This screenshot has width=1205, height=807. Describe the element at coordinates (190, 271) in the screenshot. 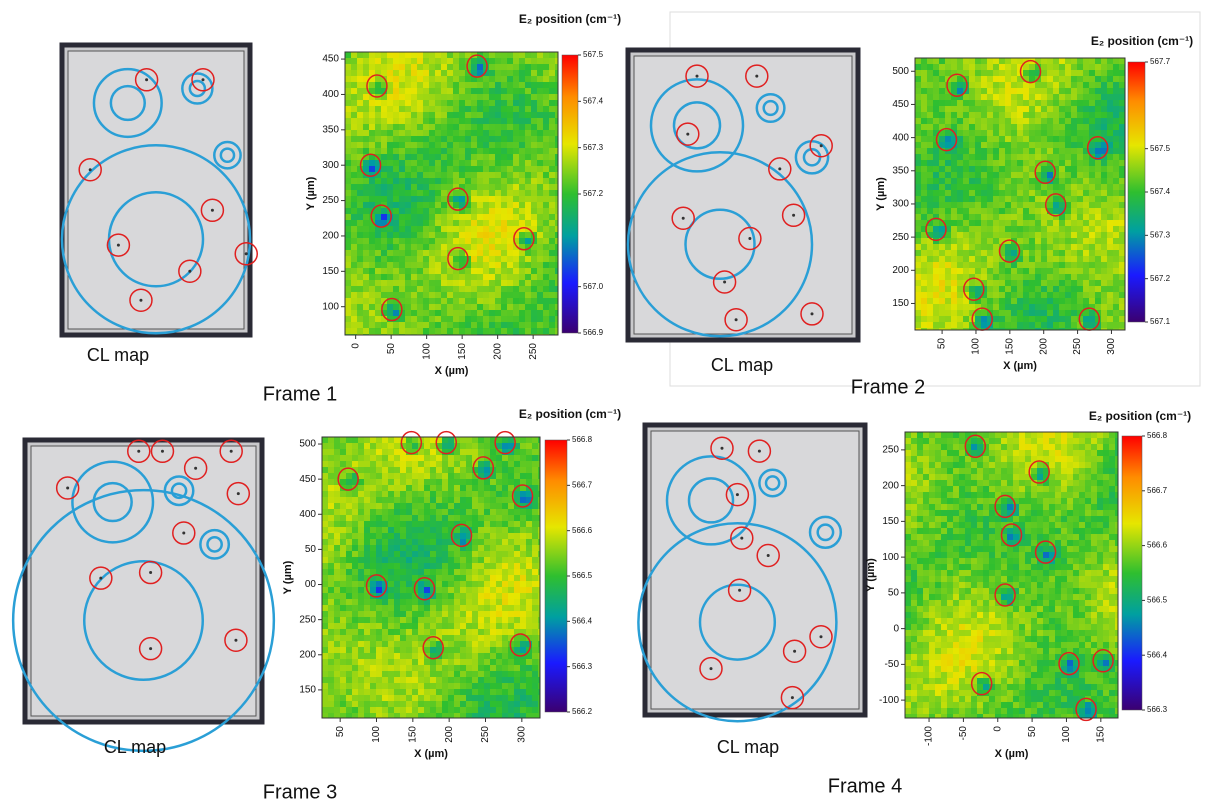

I see `cl-defect` at that location.